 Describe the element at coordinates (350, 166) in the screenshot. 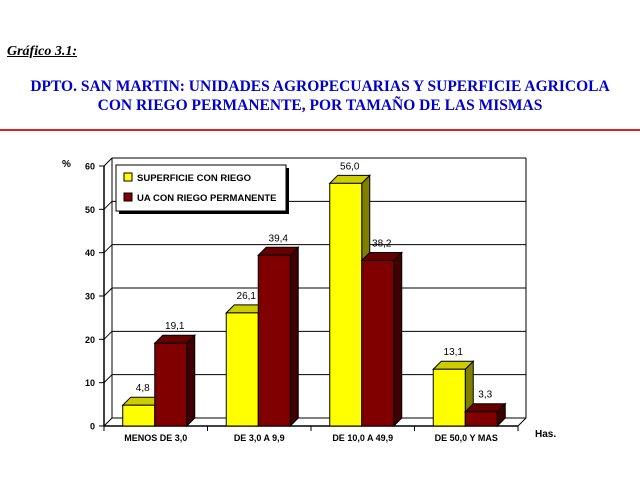

I see `data-label: 56,0` at that location.